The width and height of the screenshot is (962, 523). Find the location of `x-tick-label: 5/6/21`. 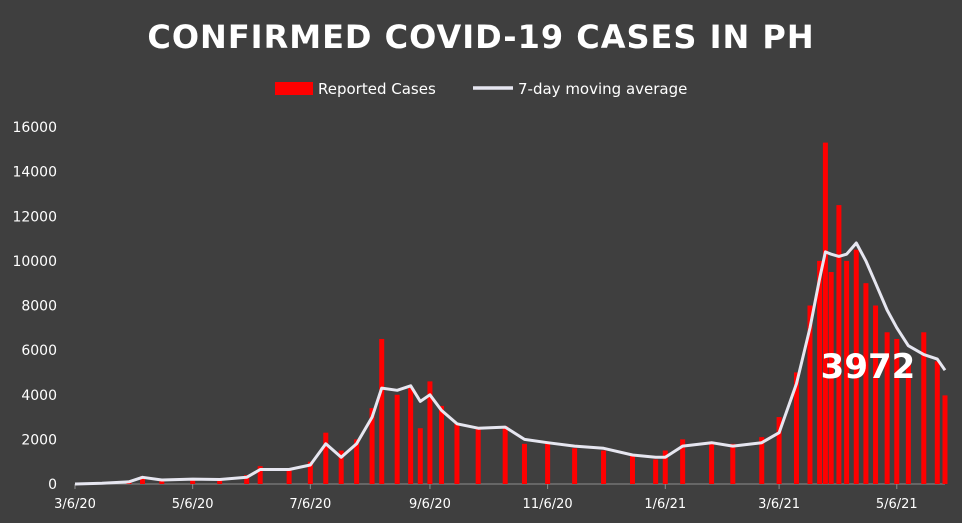

x-tick-label: 5/6/21 is located at coordinates (897, 504).